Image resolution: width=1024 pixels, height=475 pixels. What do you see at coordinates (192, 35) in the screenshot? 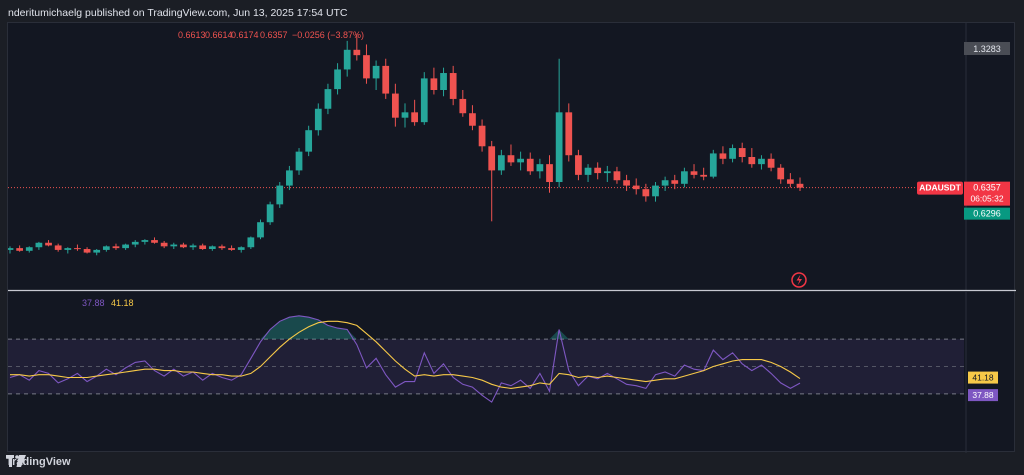
I see `ohlc-open: 0.6613` at bounding box center [192, 35].